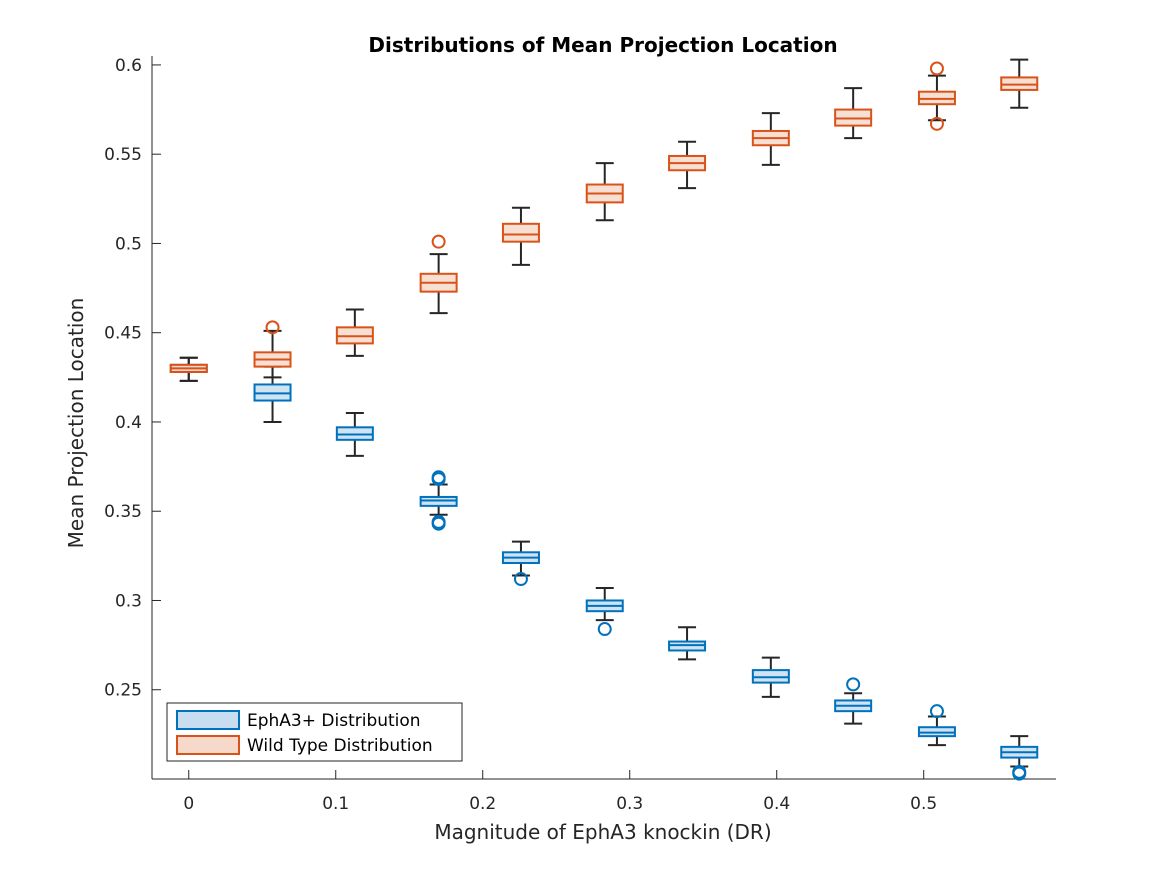 This screenshot has width=1167, height=875. Describe the element at coordinates (188, 804) in the screenshot. I see `x-tick-label: 0` at that location.